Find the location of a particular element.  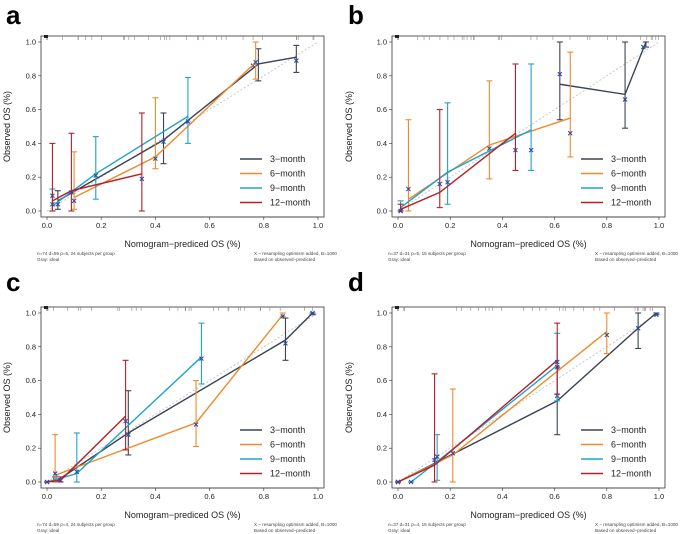

series-9-month is located at coordinates (484, 408).